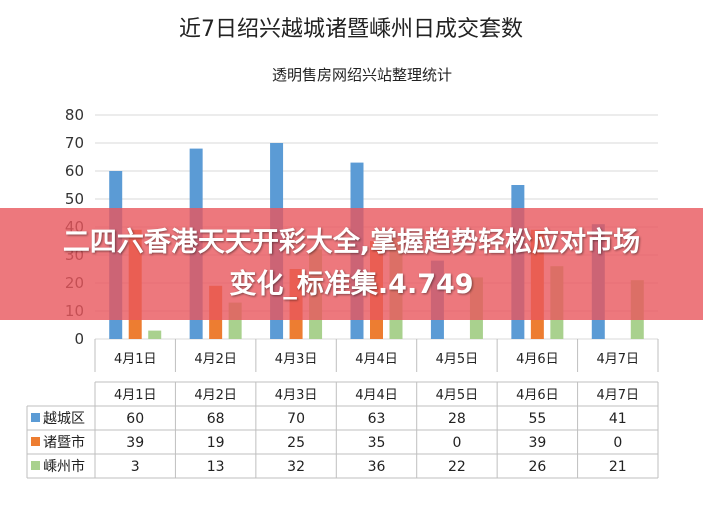 This screenshot has height=528, width=703. Describe the element at coordinates (537, 395) in the screenshot. I see `table-header-cell: 4月6日` at that location.